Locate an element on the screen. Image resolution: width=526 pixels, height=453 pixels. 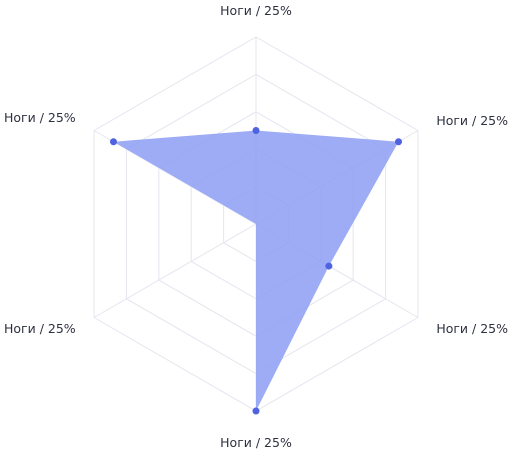
axis-label-0: Ноги / 25% is located at coordinates (256, 10).